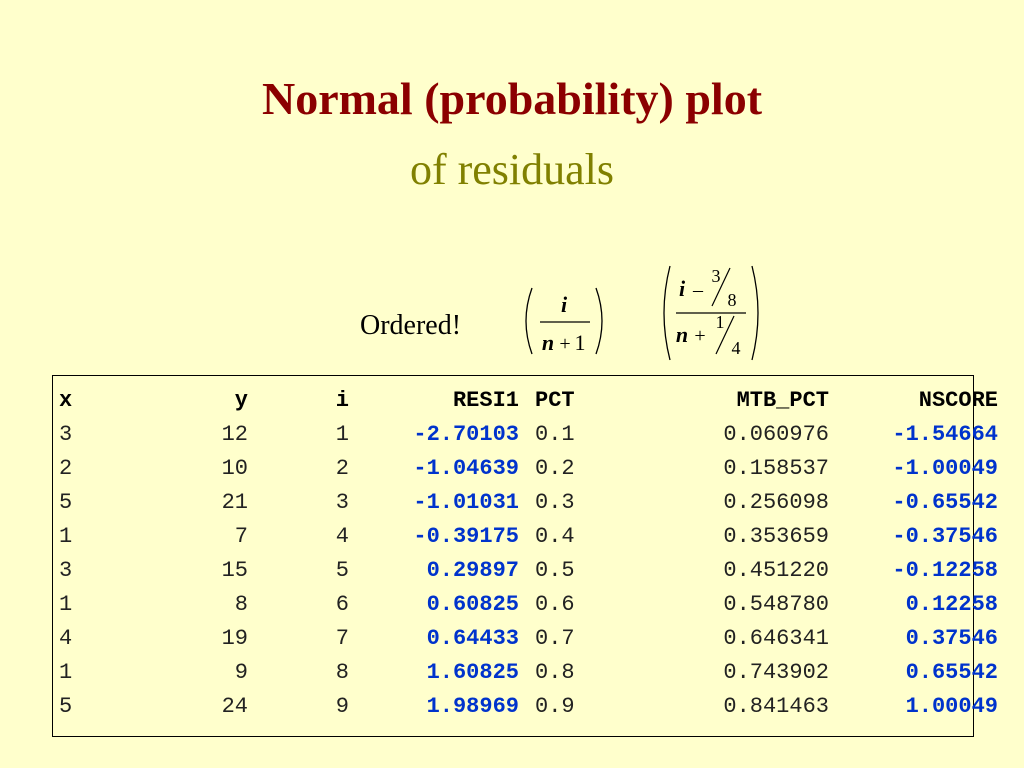 The width and height of the screenshot is (1024, 768). What do you see at coordinates (958, 400) in the screenshot?
I see `header-nscore: NSCORE` at bounding box center [958, 400].